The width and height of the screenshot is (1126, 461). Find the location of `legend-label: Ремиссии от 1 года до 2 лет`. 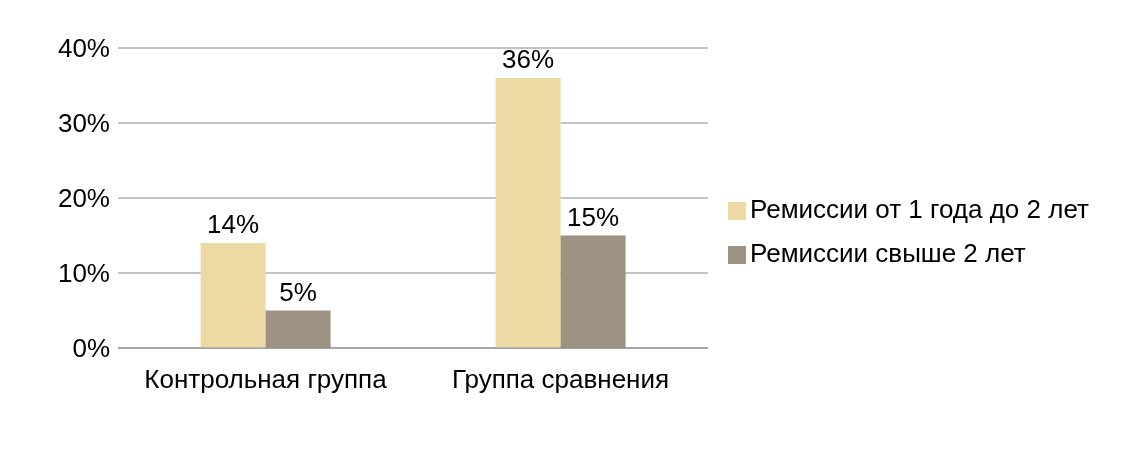

legend-label: Ремиссии от 1 года до 2 лет is located at coordinates (919, 208).